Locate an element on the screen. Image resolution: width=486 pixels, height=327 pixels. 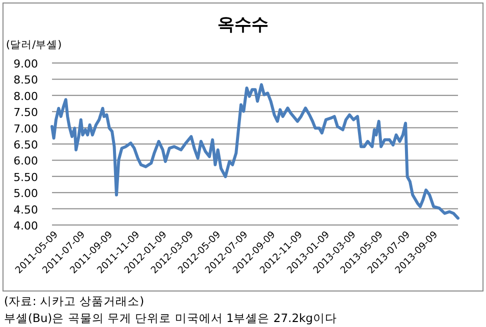
y-axis-title: (달러/부셸) is located at coordinates (34, 45).